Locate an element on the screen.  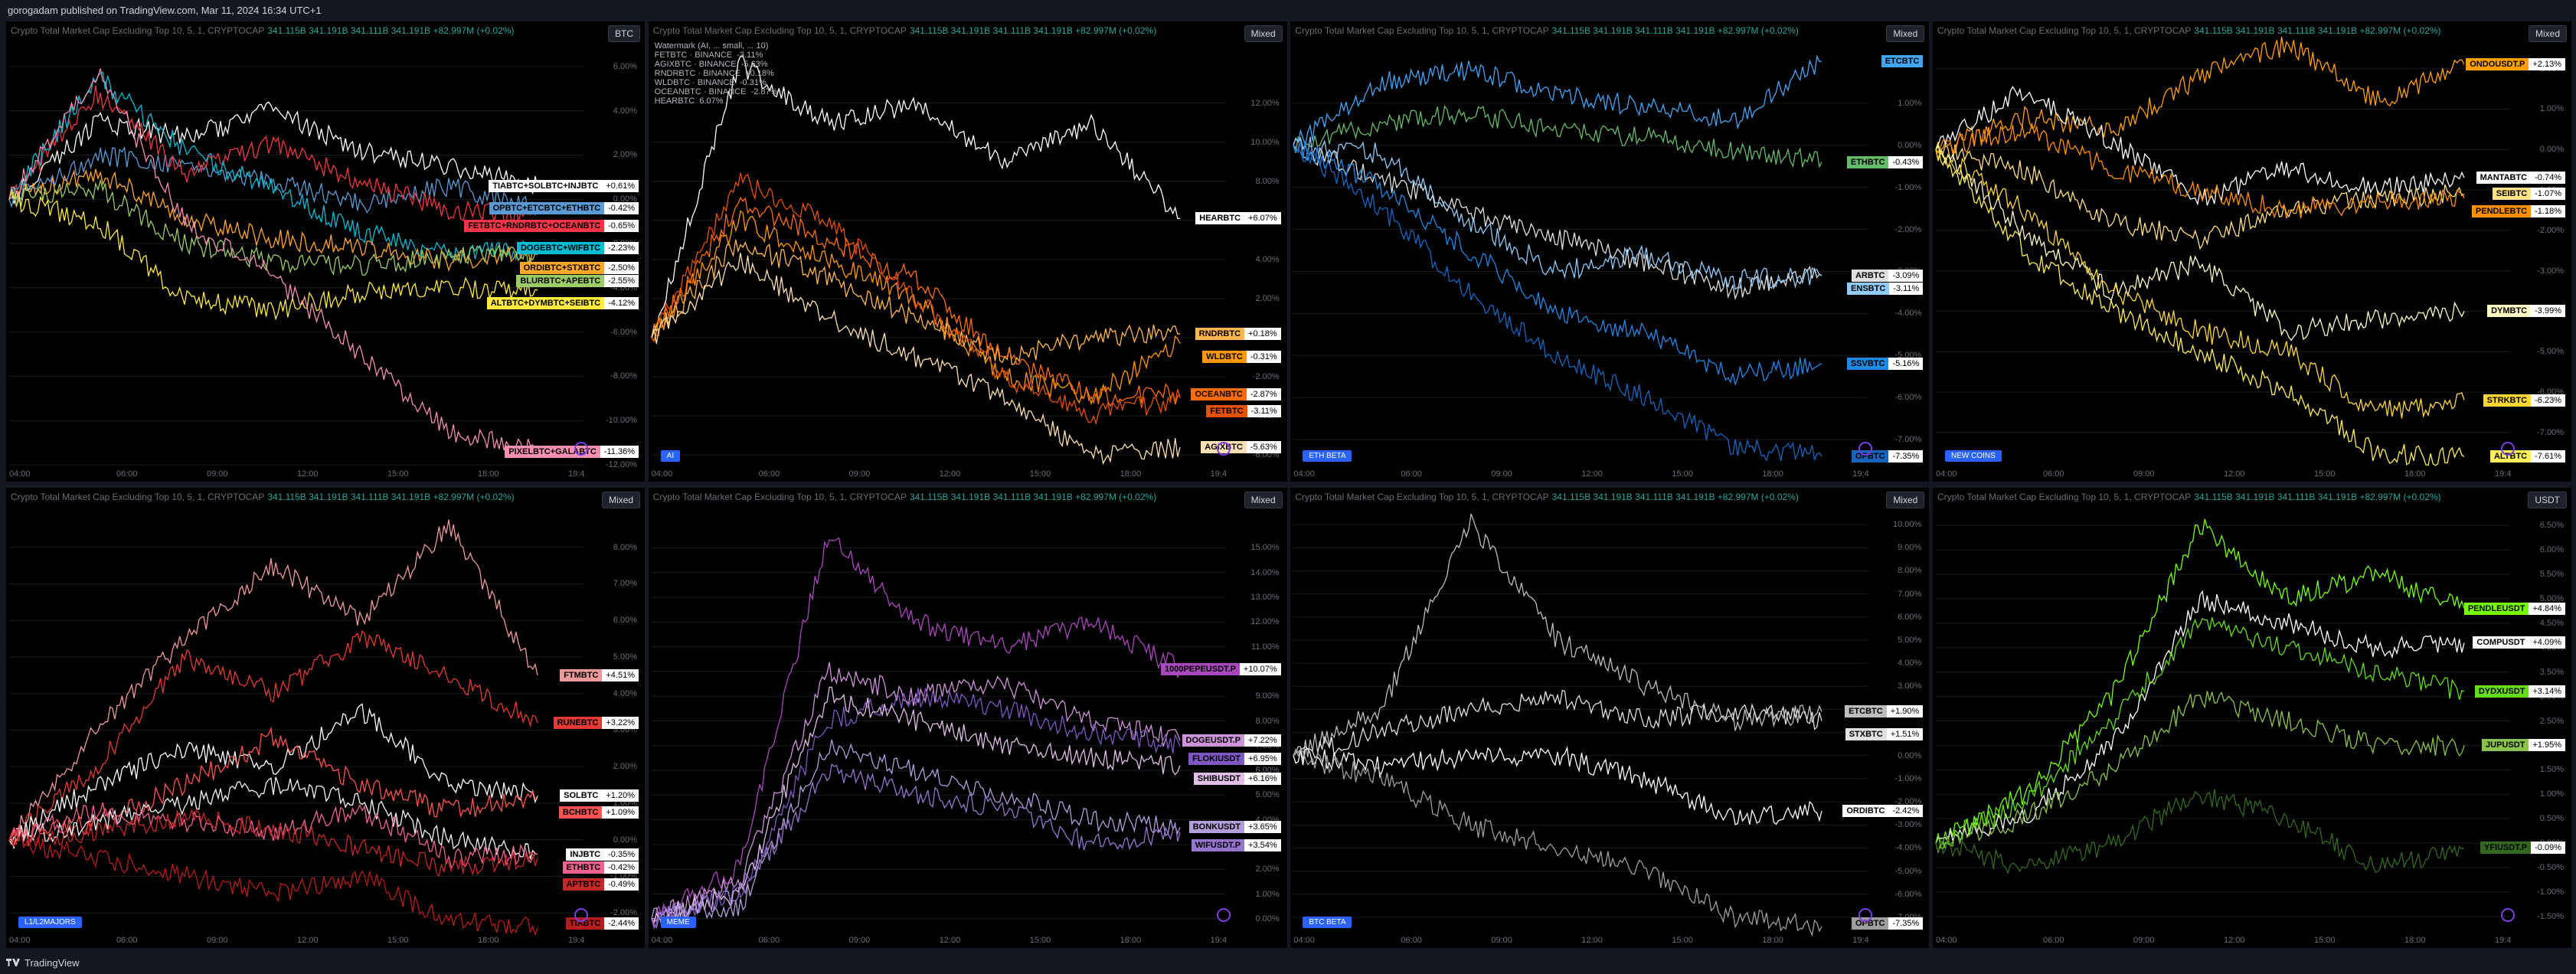
series-name: INJBTC is located at coordinates (585, 854).